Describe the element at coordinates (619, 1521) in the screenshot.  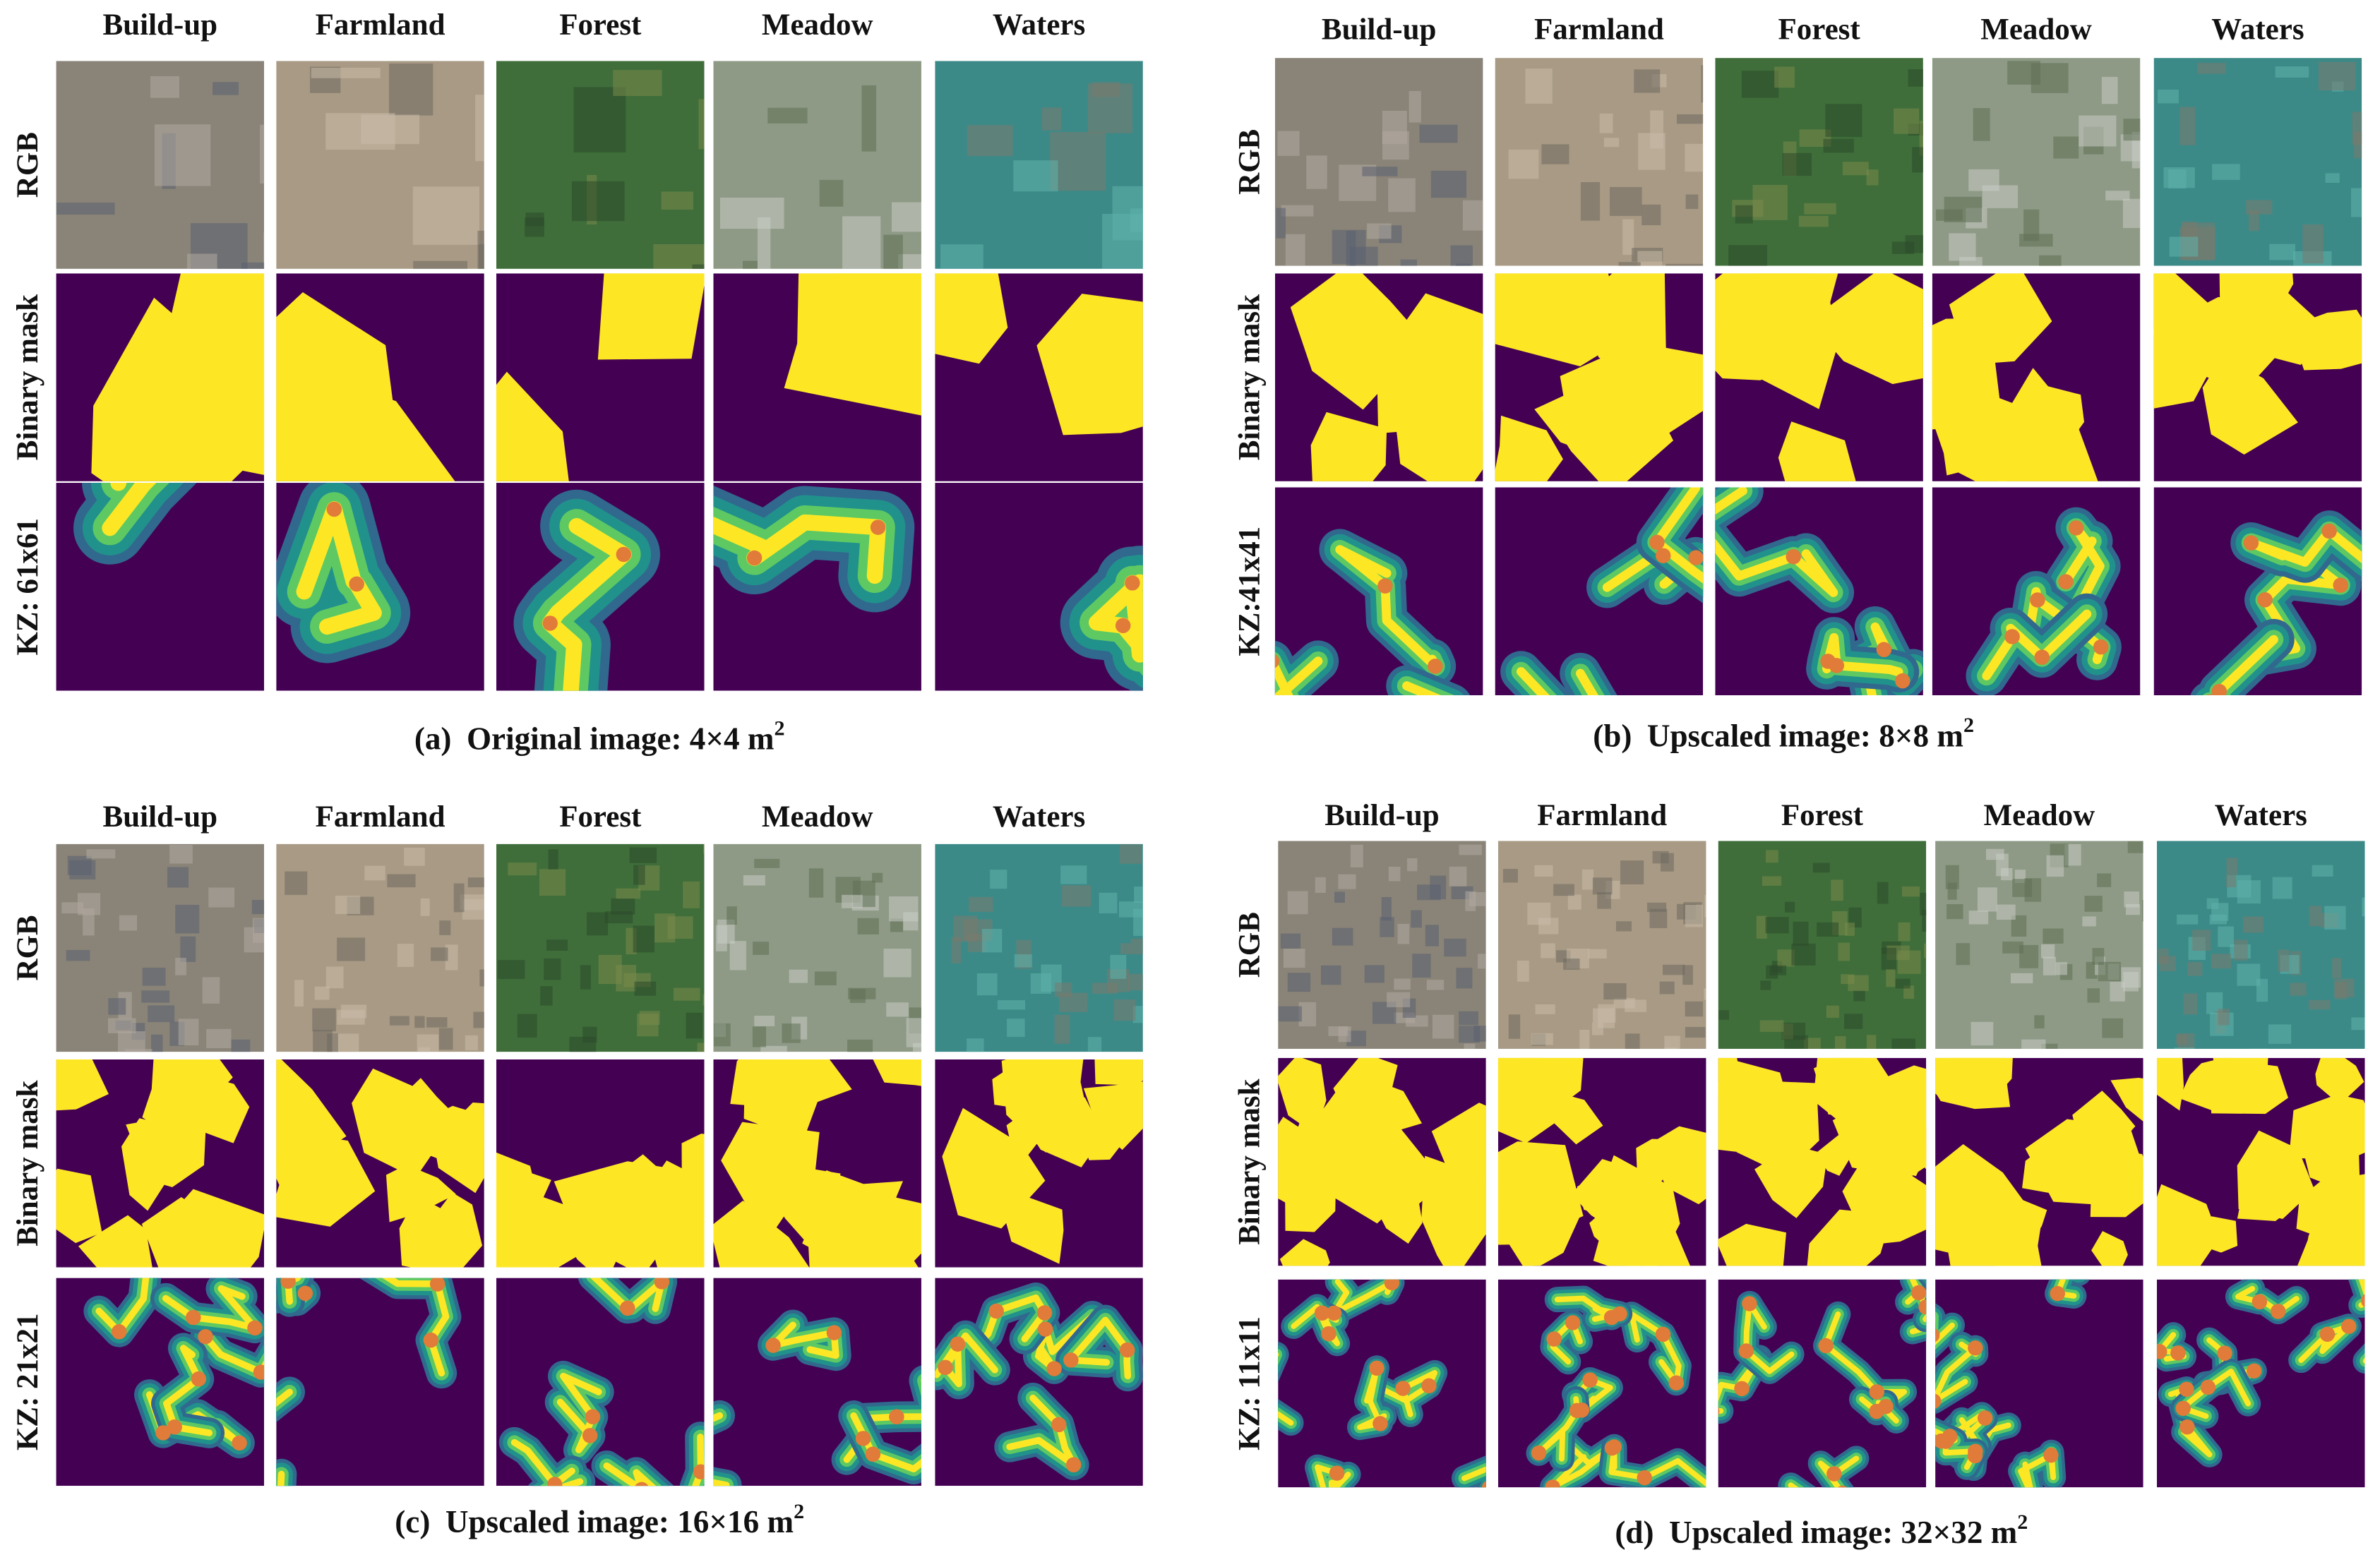
I see `caption-text: Upscaled image: 16×16 m` at that location.